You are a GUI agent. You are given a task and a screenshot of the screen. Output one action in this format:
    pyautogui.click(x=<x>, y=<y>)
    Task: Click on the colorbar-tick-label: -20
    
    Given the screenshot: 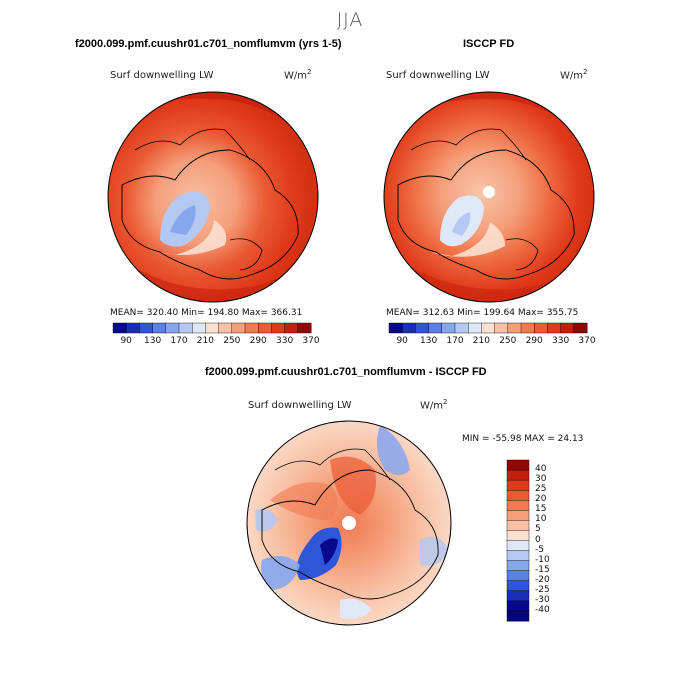 What is the action you would take?
    pyautogui.click(x=542, y=579)
    